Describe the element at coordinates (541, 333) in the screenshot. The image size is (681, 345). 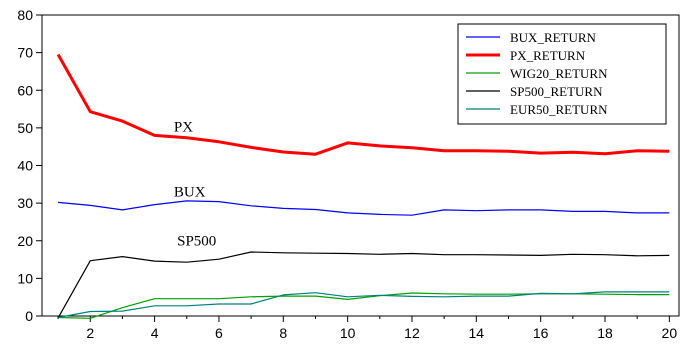
I see `x-tick-label: 16` at that location.